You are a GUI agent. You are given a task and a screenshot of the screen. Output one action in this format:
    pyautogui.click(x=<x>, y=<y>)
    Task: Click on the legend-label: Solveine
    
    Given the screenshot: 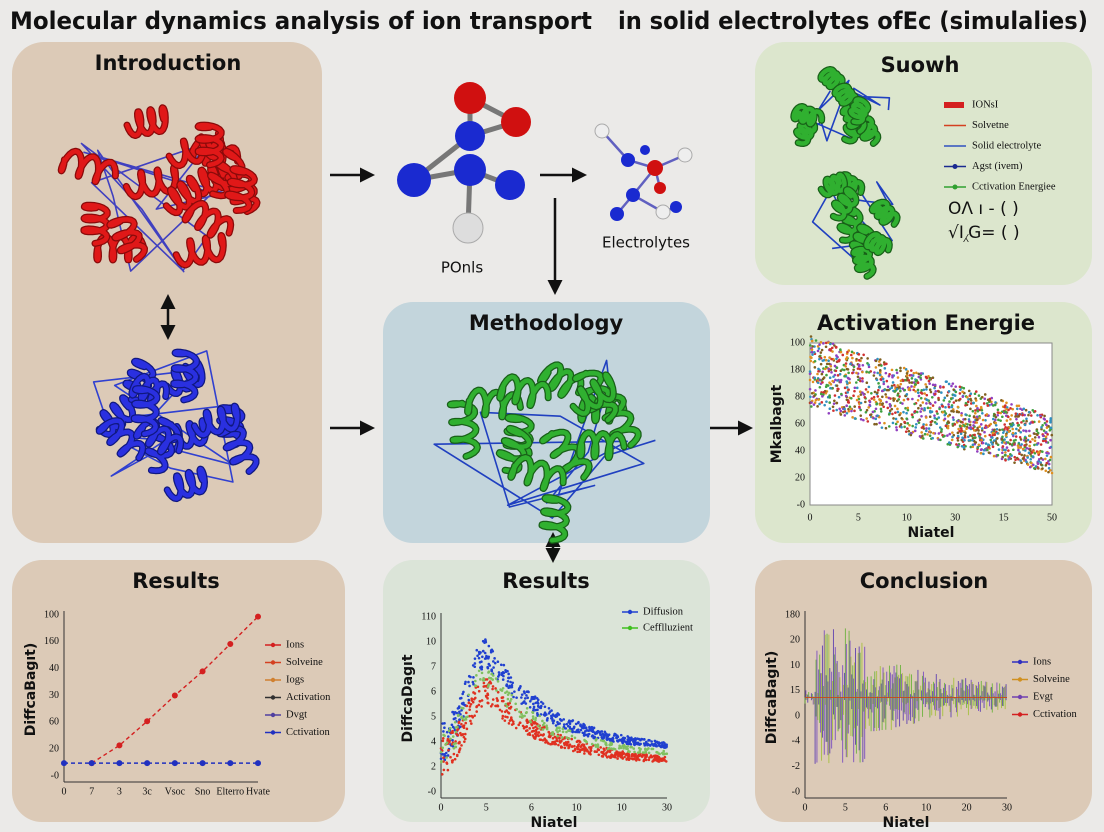 What is the action you would take?
    pyautogui.click(x=1051, y=679)
    